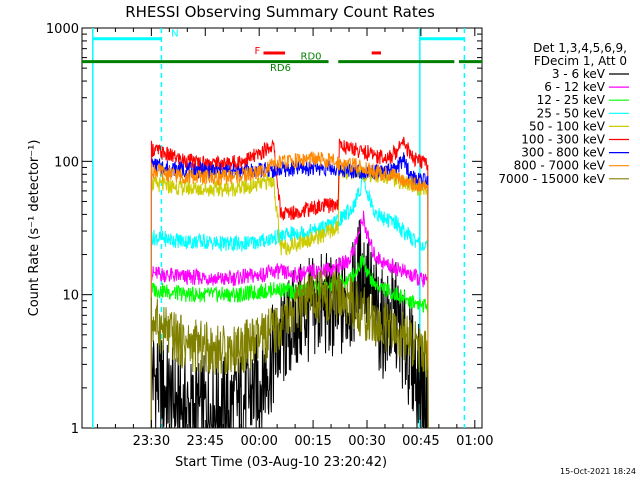 The image size is (640, 480). Describe the element at coordinates (258, 441) in the screenshot. I see `x-tick-label-2: 00:00` at that location.